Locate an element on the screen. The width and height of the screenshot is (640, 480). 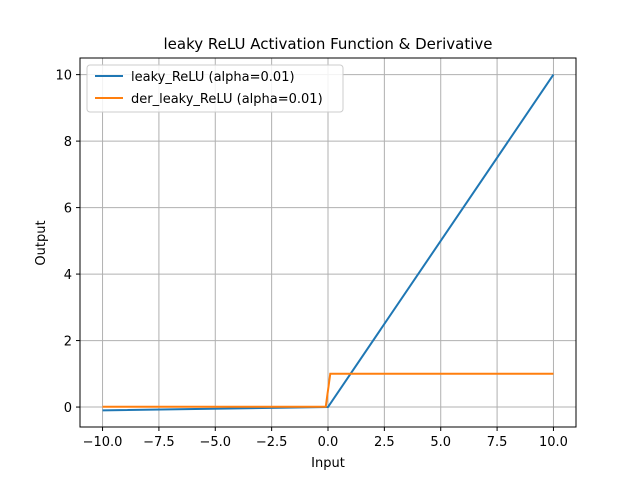
x-tick-label: 10.0 is located at coordinates (553, 442).